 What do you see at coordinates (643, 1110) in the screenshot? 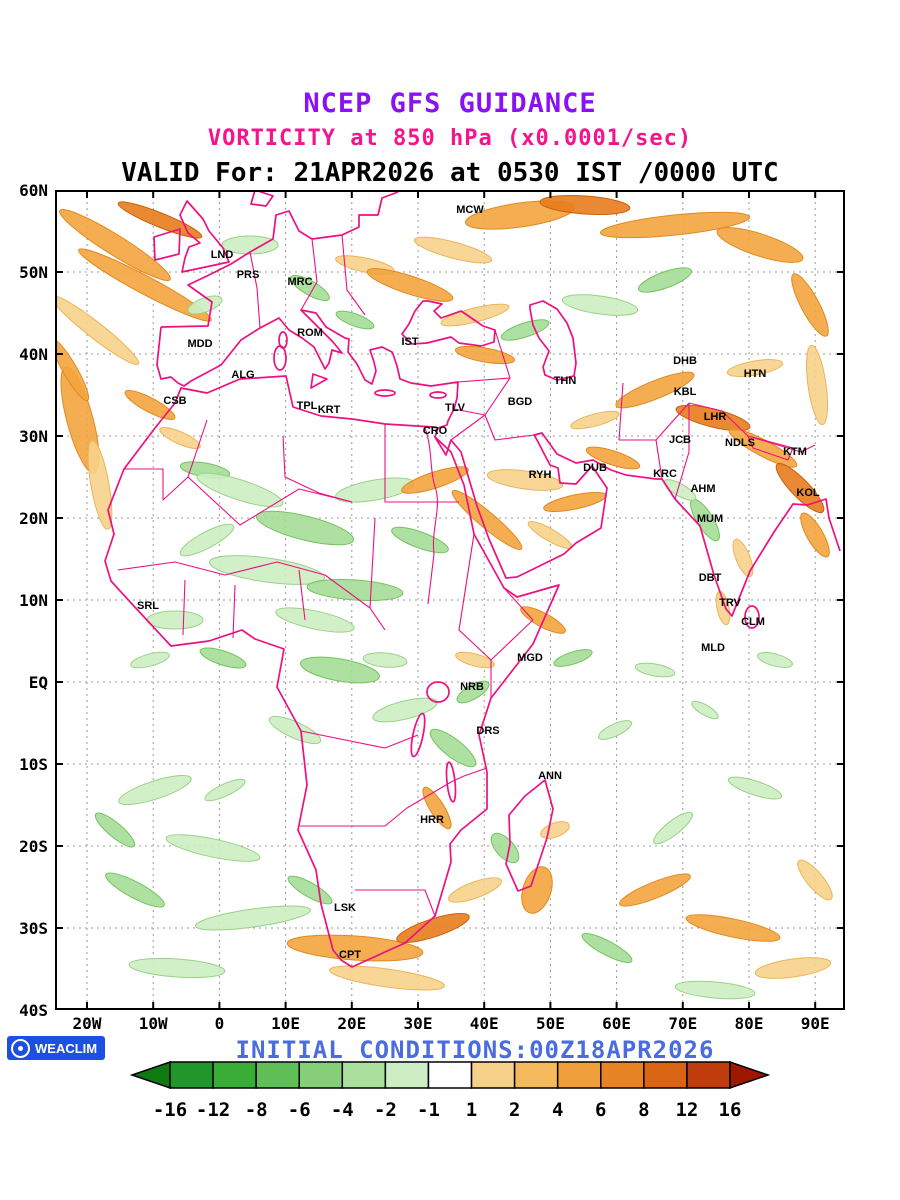
I see `colorbar-label: 8` at bounding box center [643, 1110].